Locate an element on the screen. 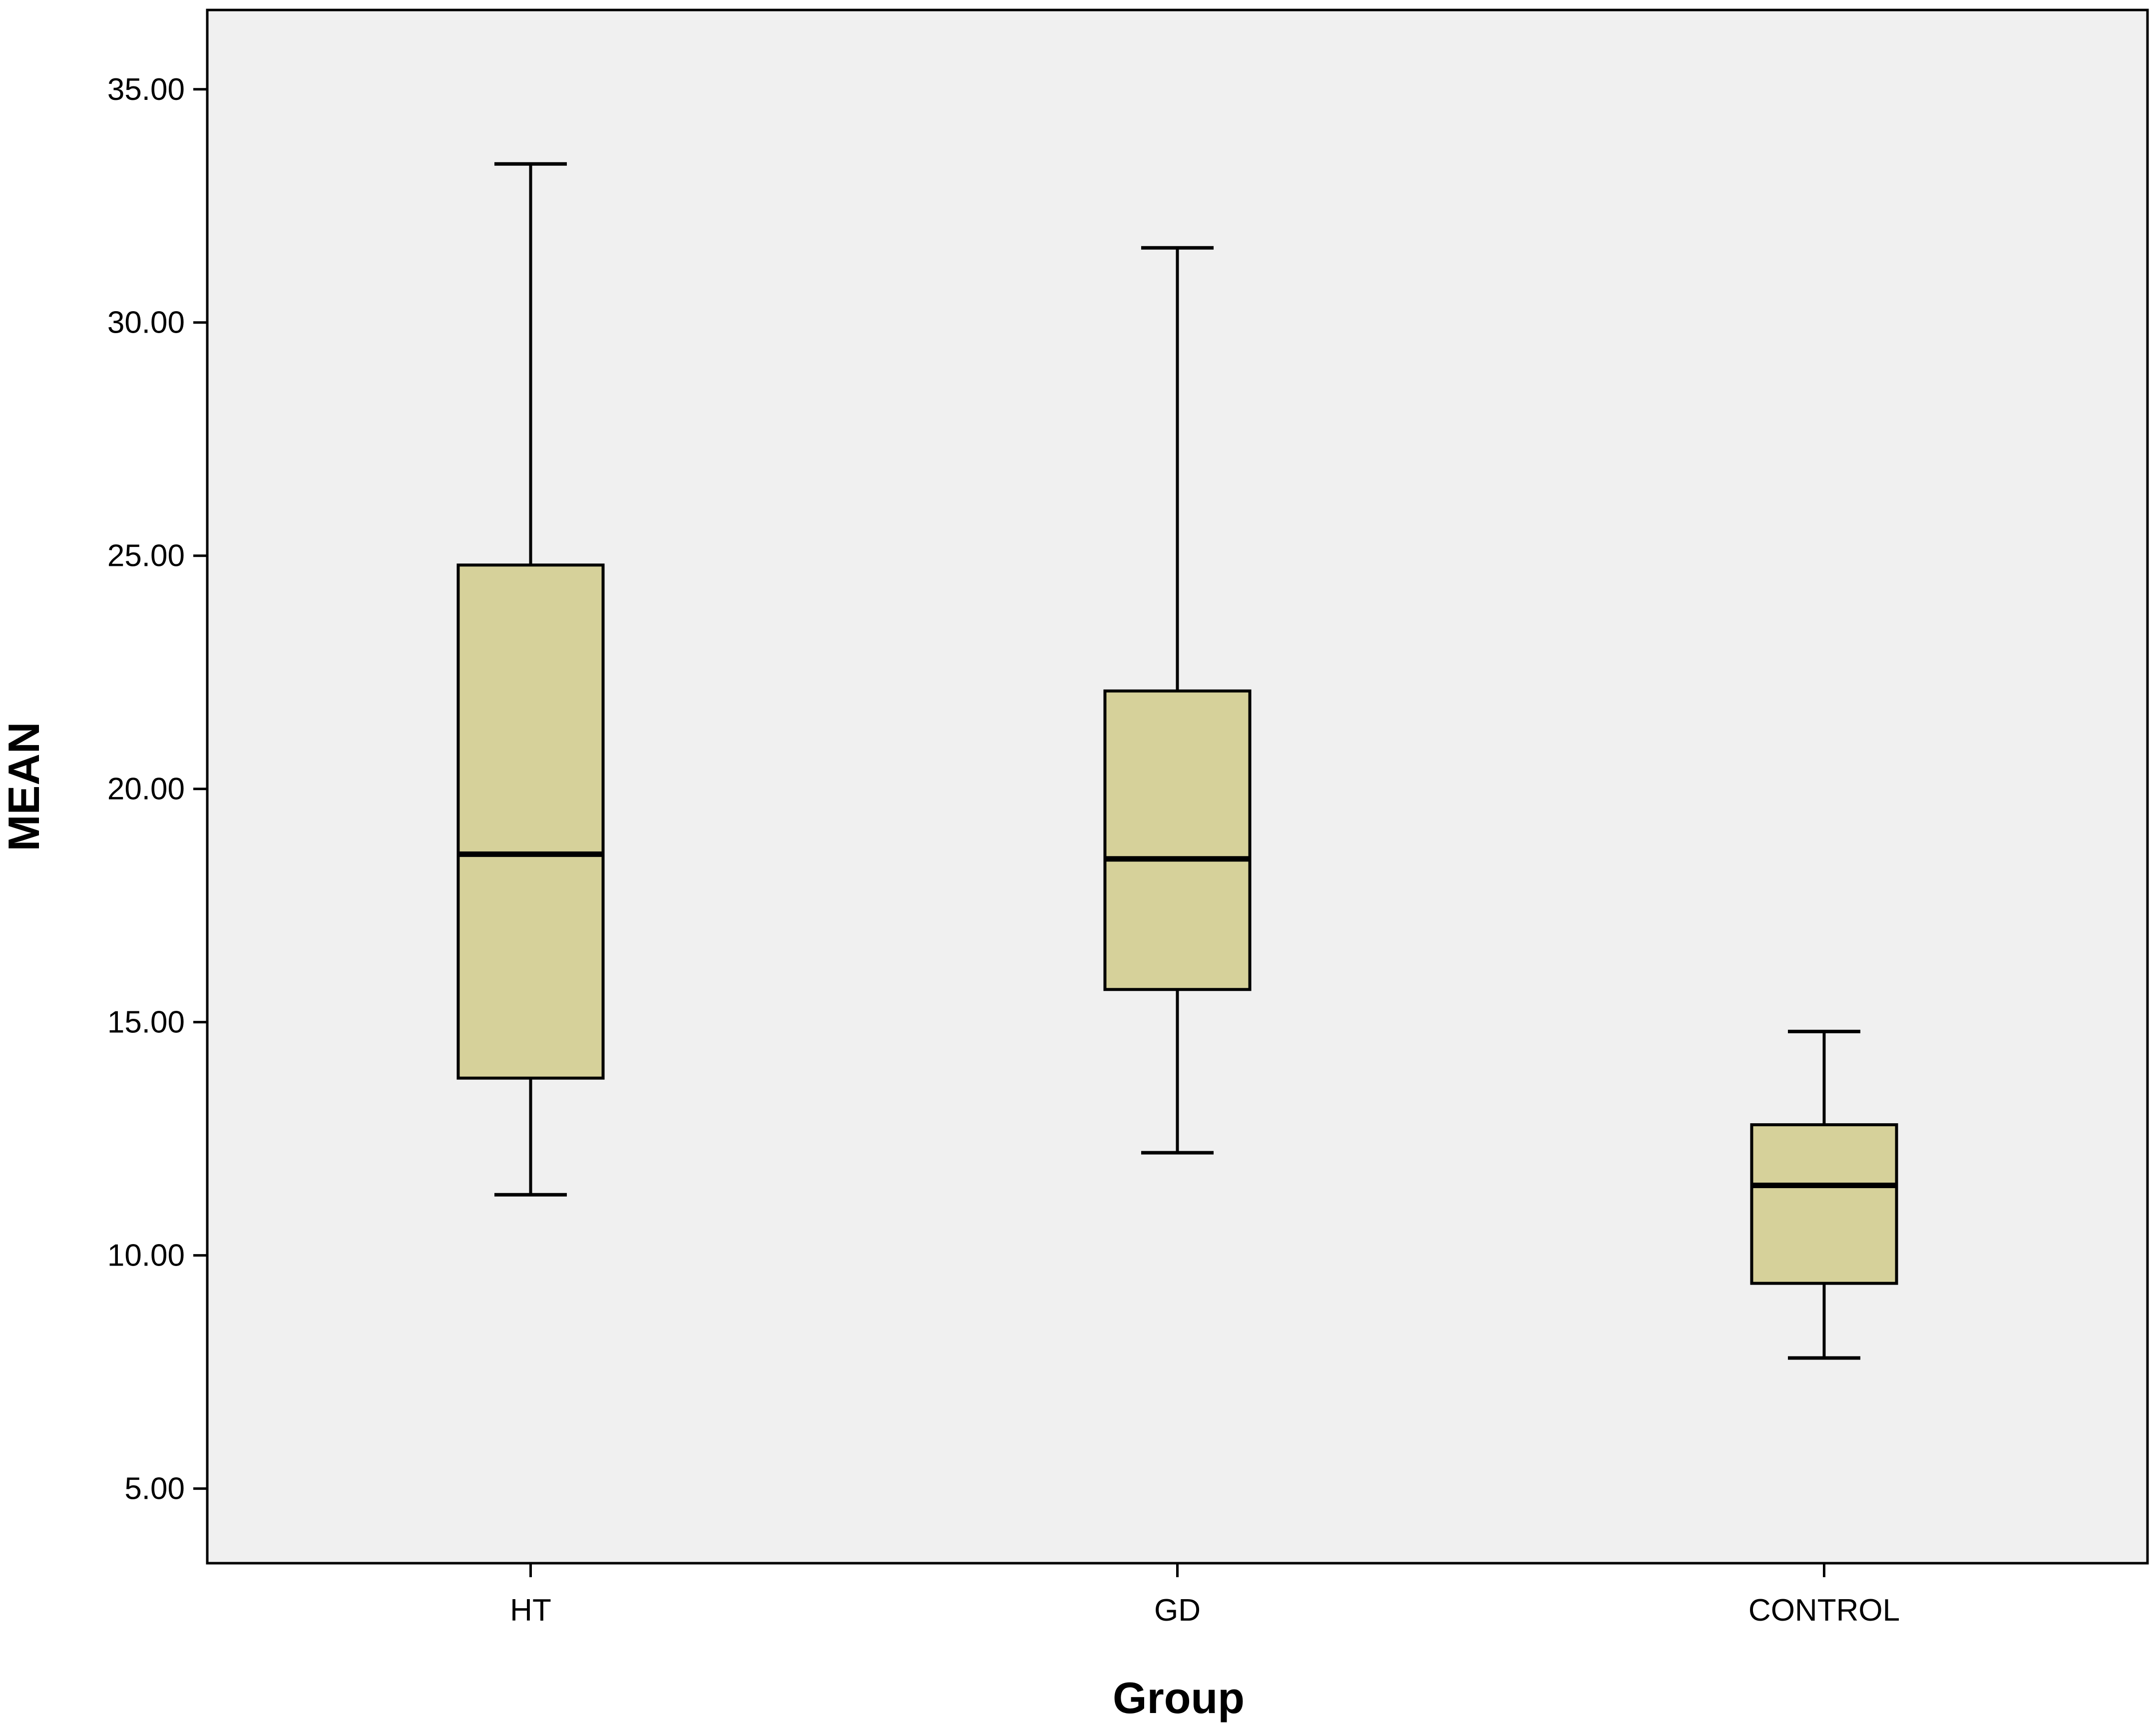  x-axis-title: Group is located at coordinates (1179, 1698).